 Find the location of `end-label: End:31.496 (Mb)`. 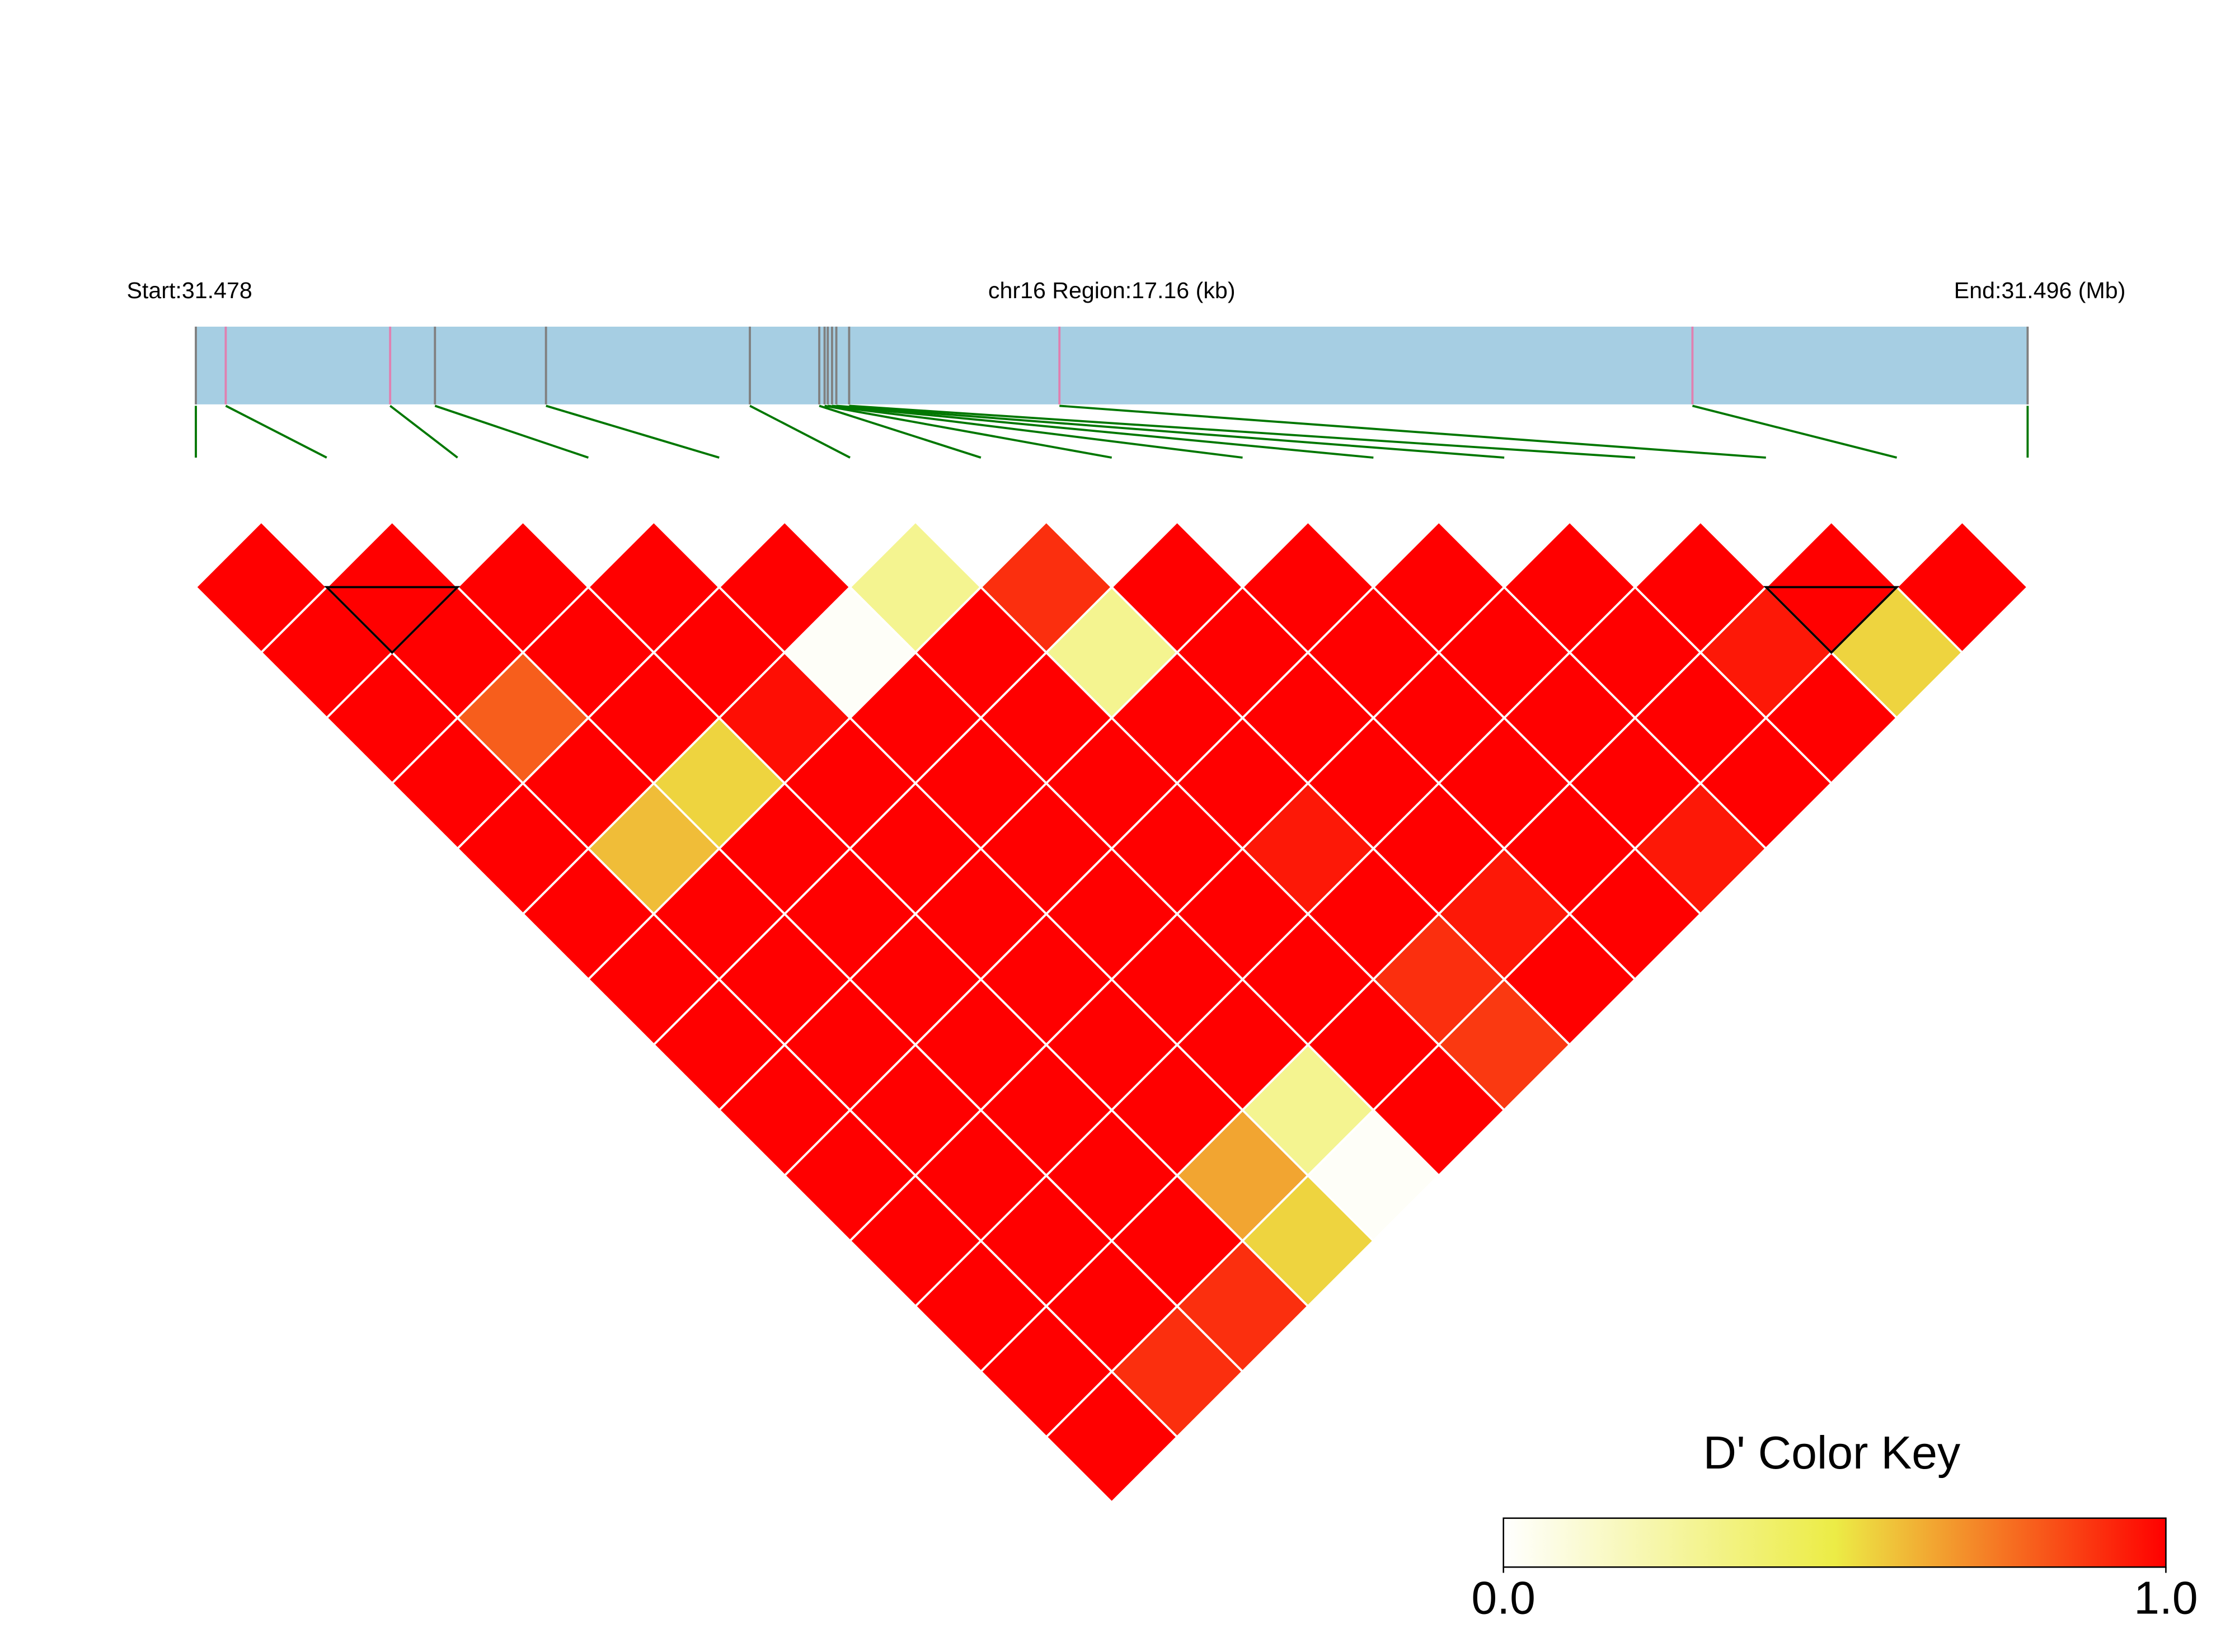

end-label: End:31.496 (Mb) is located at coordinates (2040, 290).